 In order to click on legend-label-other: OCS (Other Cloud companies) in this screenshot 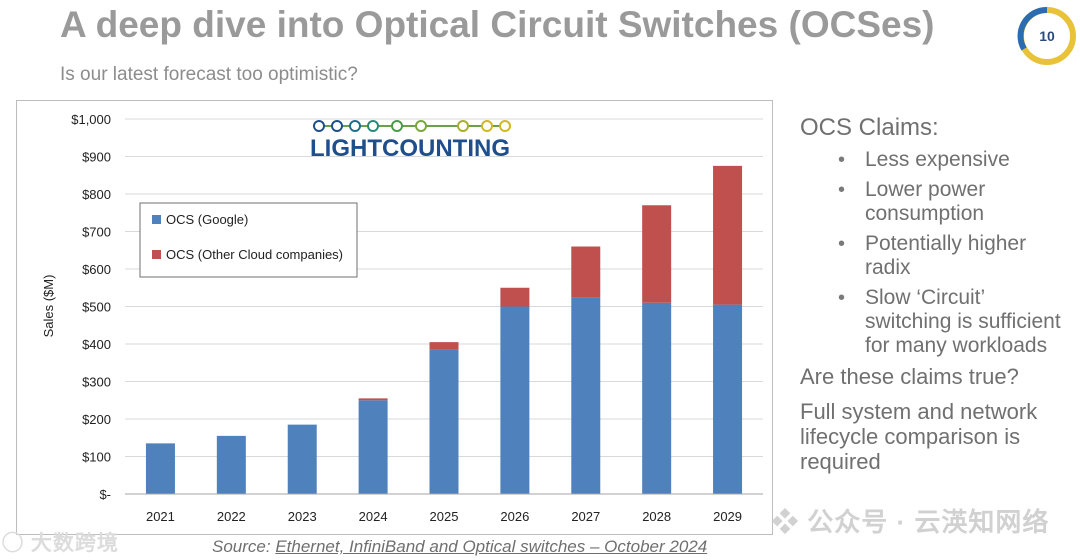, I will do `click(254, 254)`.